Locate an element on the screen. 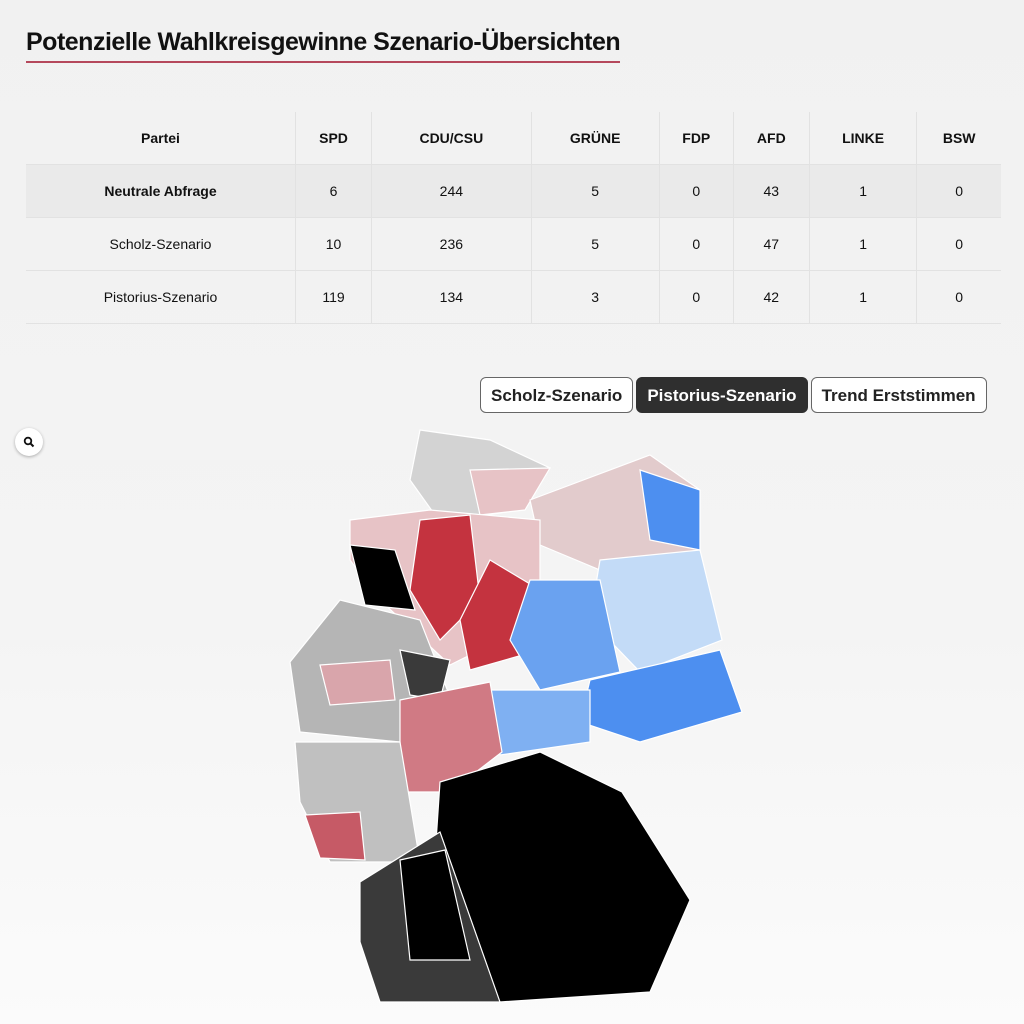  header-spd: SPD is located at coordinates (333, 138).